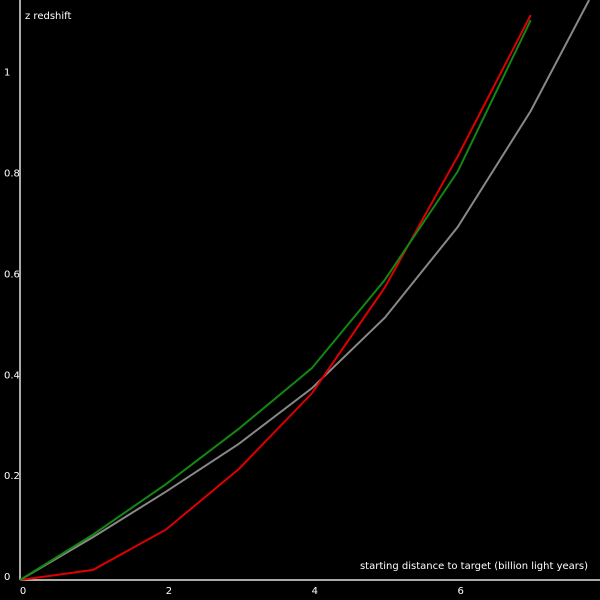  Describe the element at coordinates (12, 174) in the screenshot. I see `y-tick-label: 0.8` at that location.